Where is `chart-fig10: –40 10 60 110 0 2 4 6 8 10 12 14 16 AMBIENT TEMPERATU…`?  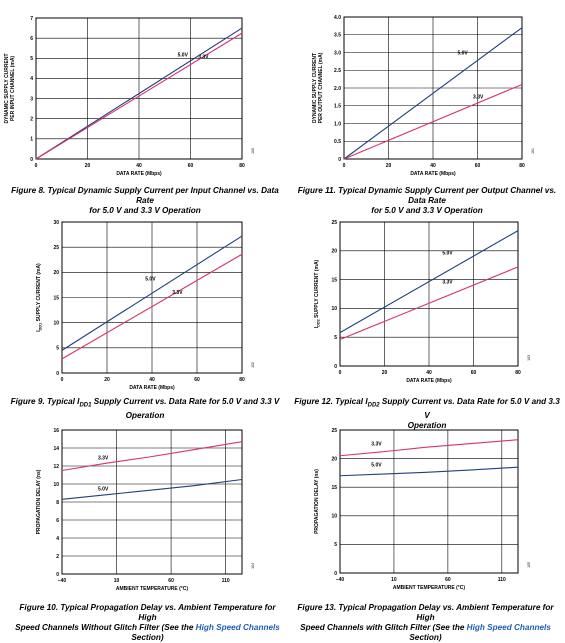 chart-fig10: –40 10 60 110 0 2 4 6 8 10 12 14 16 AMBIENT TEMPERATU… is located at coordinates (145, 510).